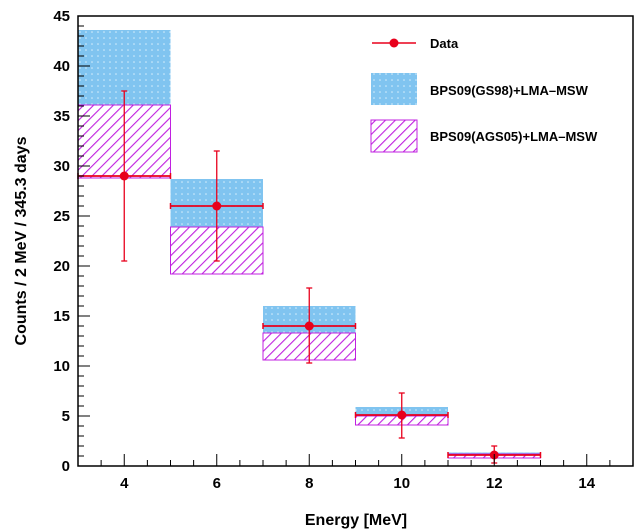  Describe the element at coordinates (61, 316) in the screenshot. I see `y-tick-label: 15` at that location.